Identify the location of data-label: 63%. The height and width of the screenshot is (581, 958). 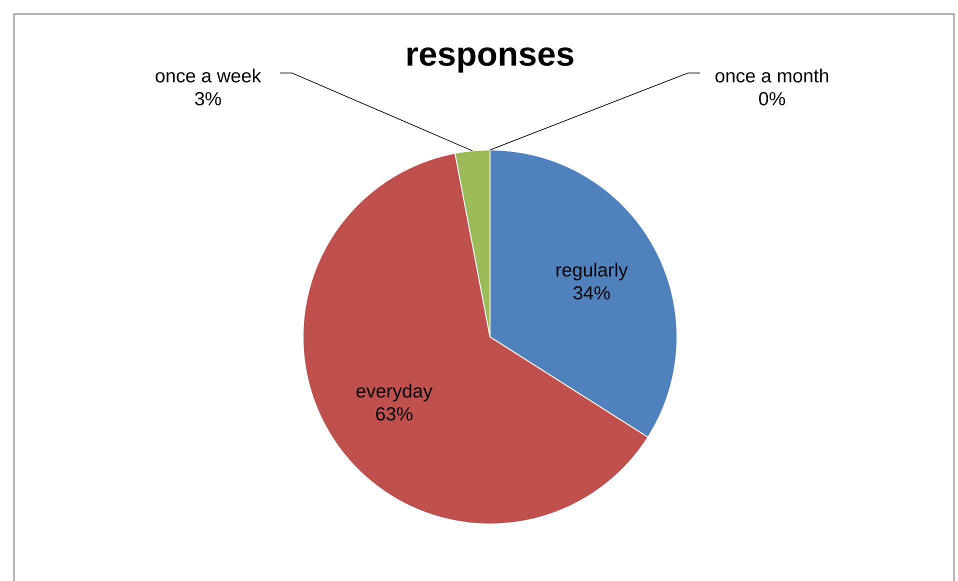
(394, 414).